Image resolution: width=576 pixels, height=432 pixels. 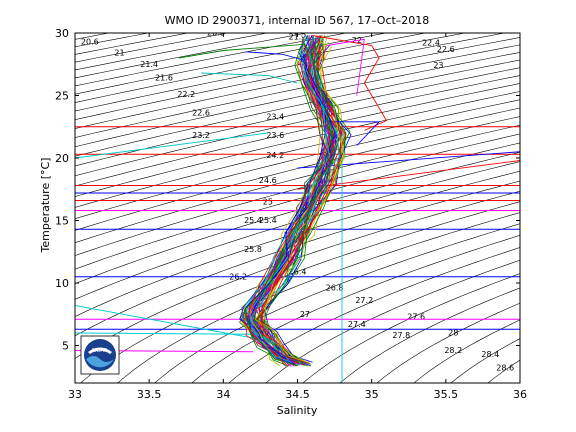 What do you see at coordinates (357, 324) in the screenshot?
I see `density-contour-label: 27.4` at bounding box center [357, 324].